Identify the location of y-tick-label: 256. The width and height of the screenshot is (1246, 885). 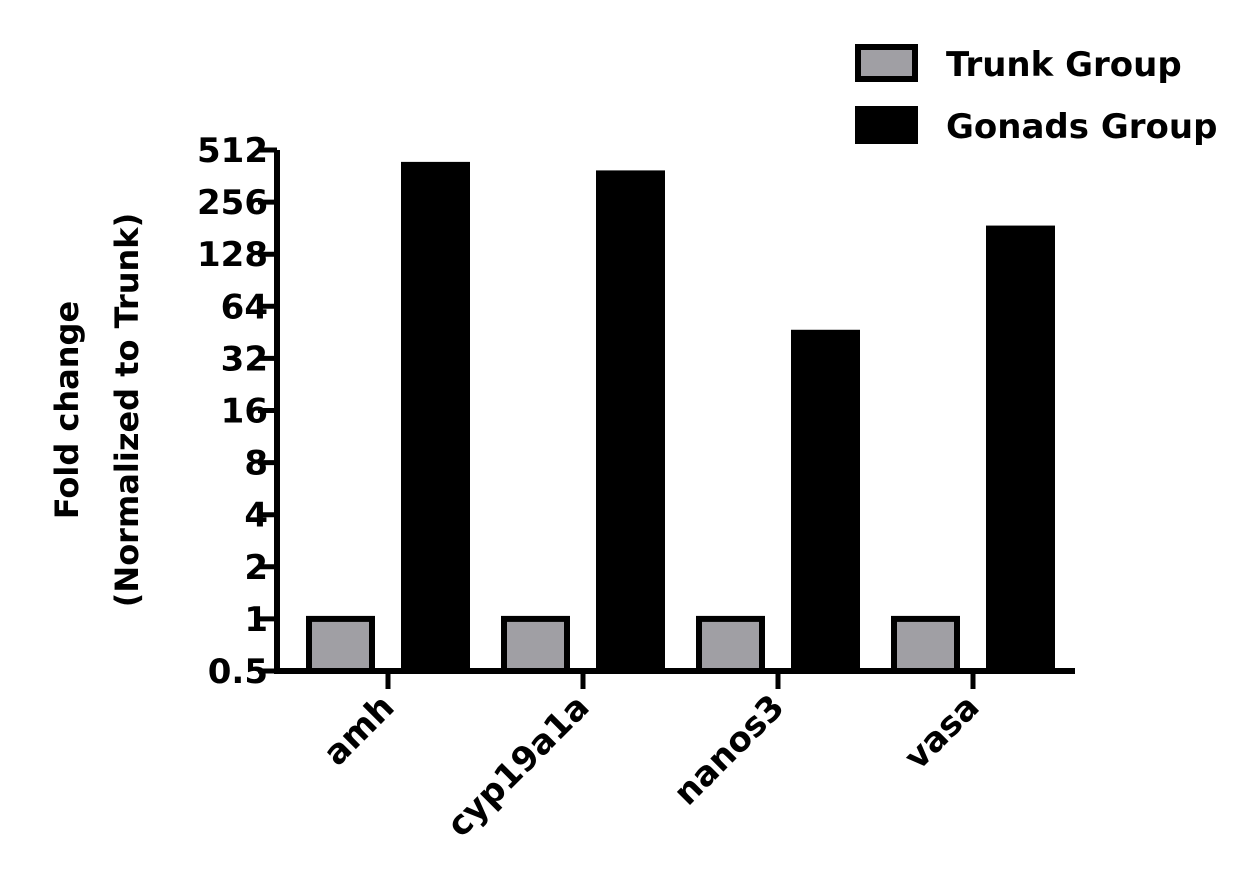
(232, 203).